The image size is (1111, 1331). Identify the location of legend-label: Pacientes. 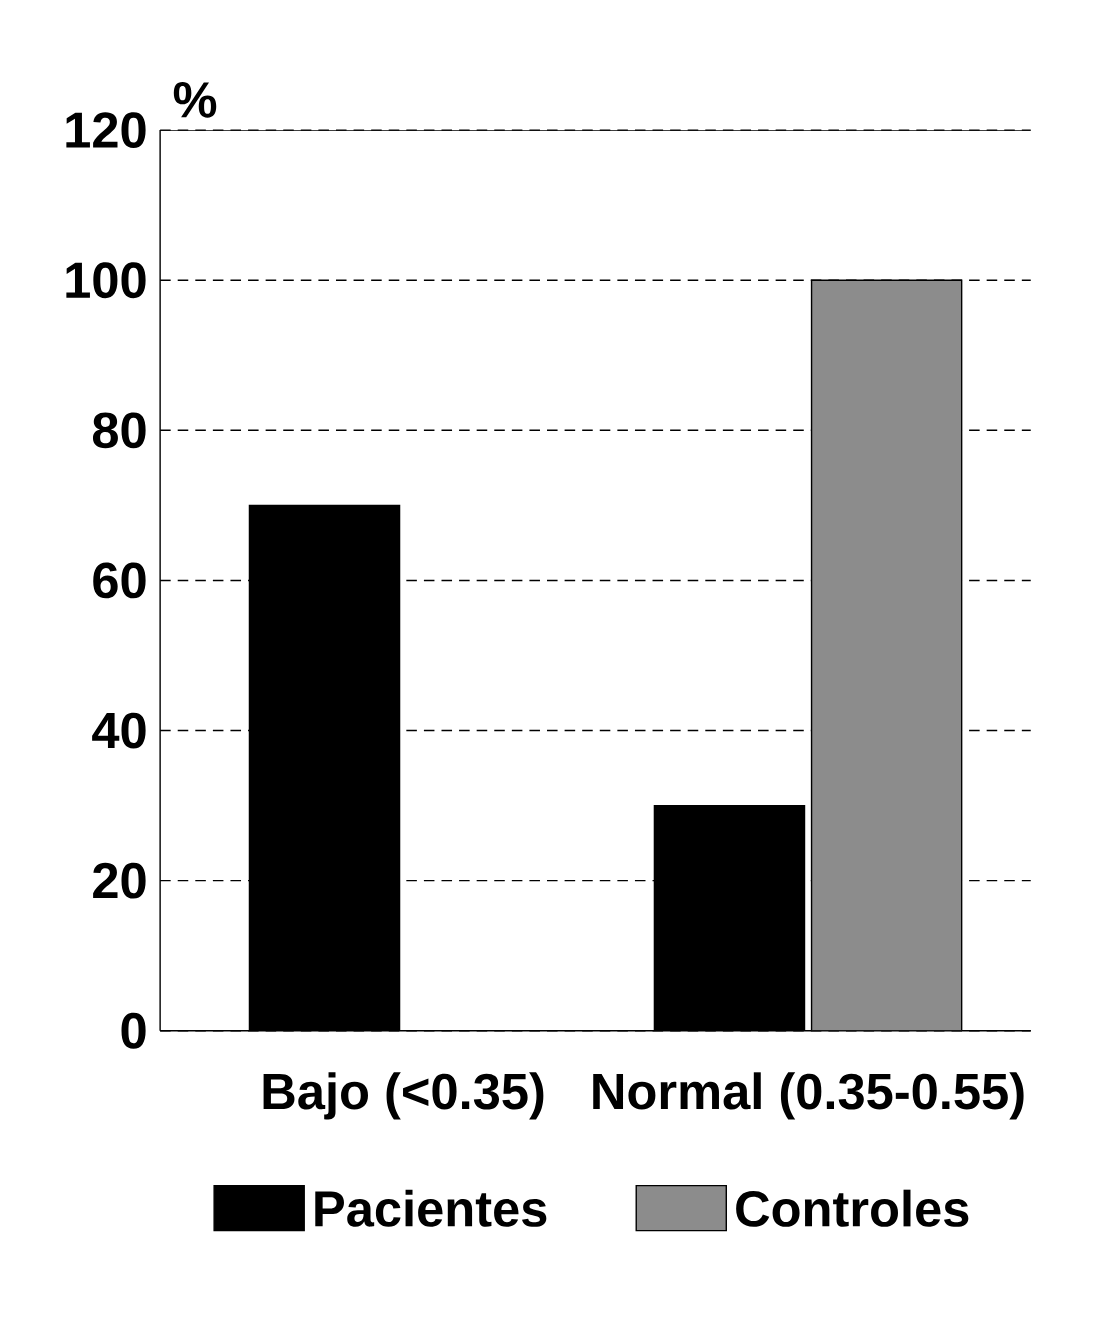
(431, 1208).